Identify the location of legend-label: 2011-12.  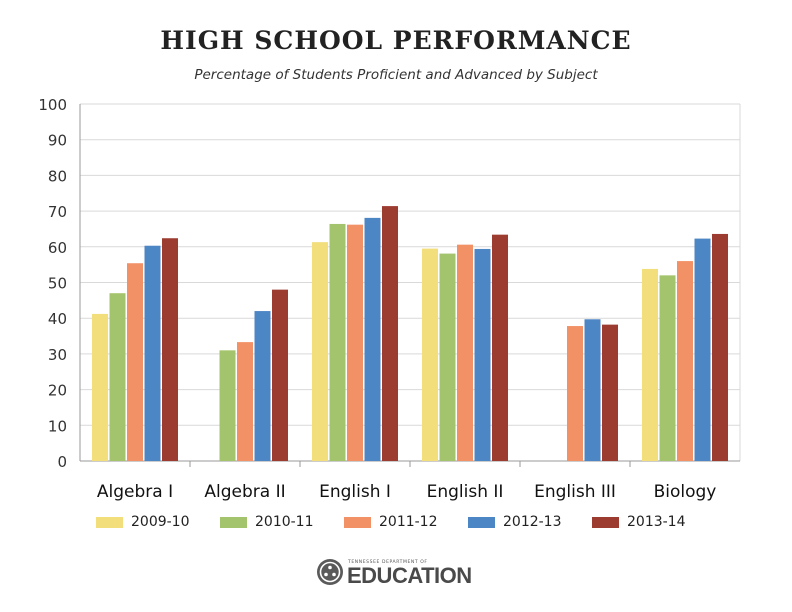
(408, 522).